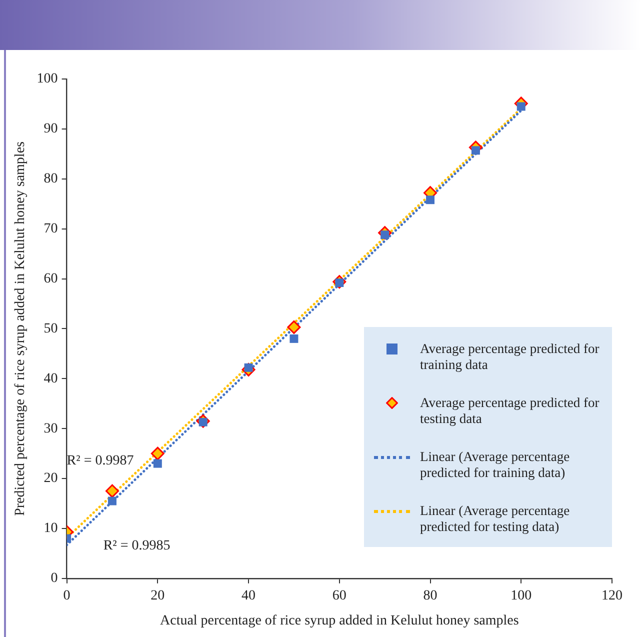 This screenshot has width=642, height=637. Describe the element at coordinates (51, 378) in the screenshot. I see `y-tick-label: 40` at that location.